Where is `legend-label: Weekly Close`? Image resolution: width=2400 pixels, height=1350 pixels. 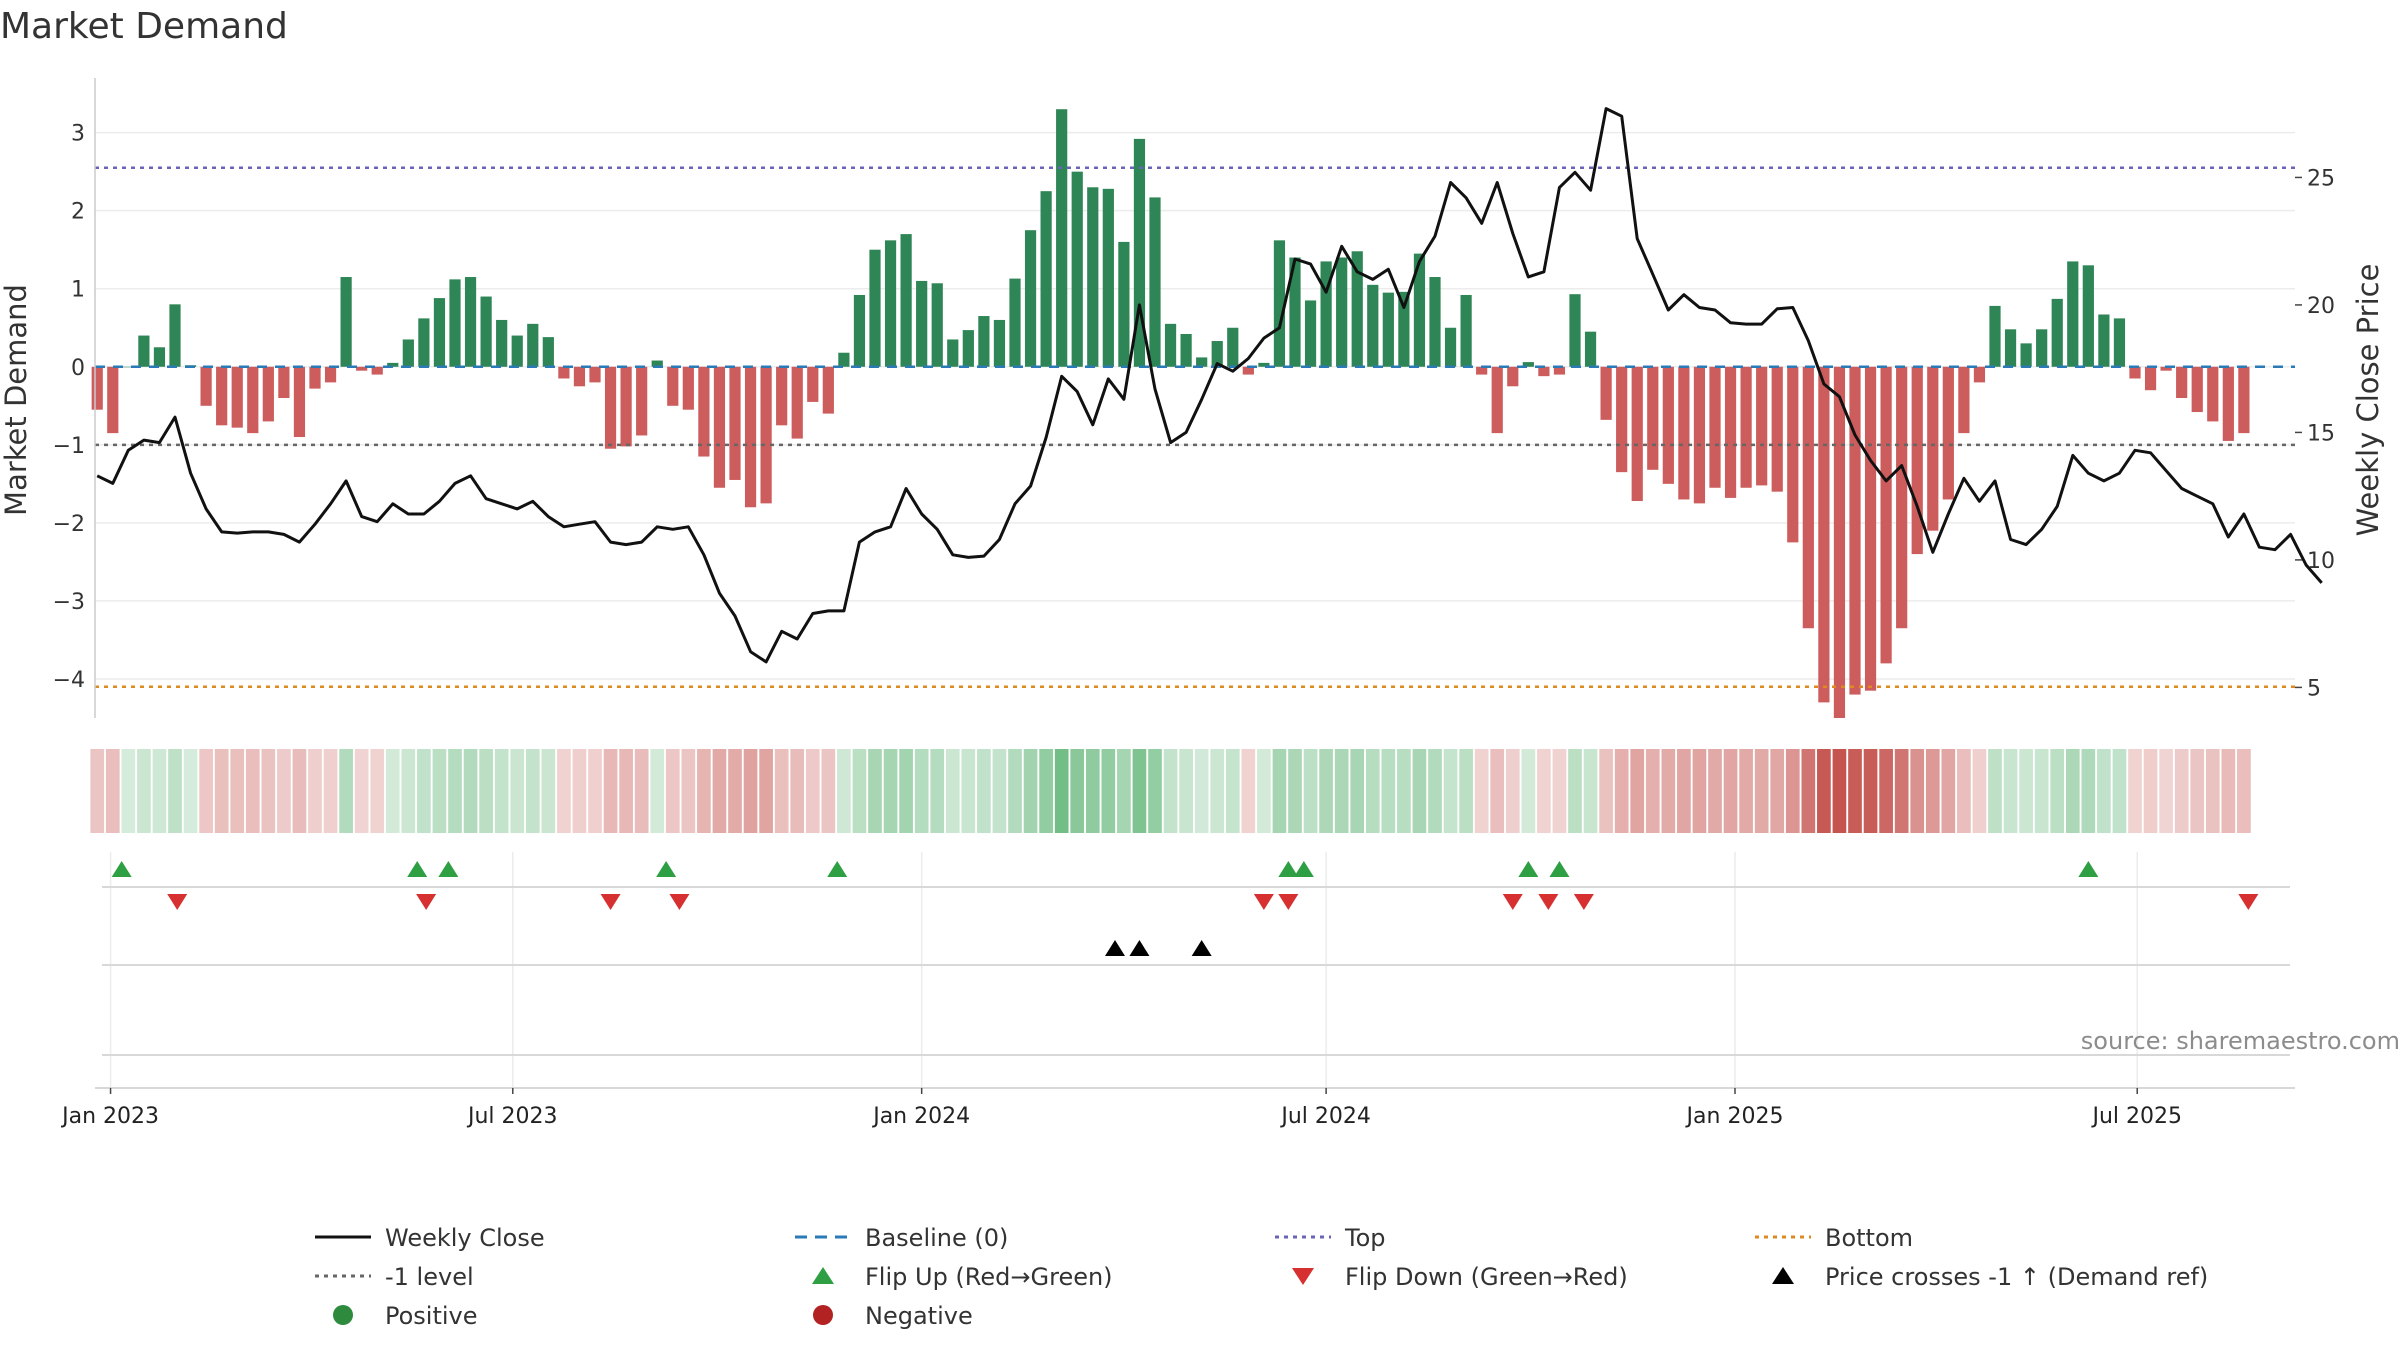 legend-label: Weekly Close is located at coordinates (465, 1238).